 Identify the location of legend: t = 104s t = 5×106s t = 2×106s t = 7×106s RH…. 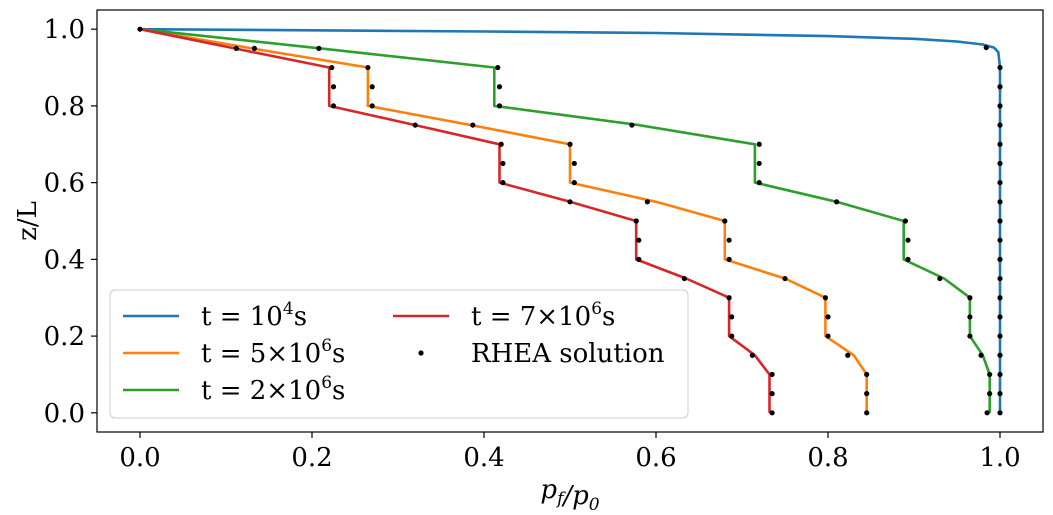
(399, 354).